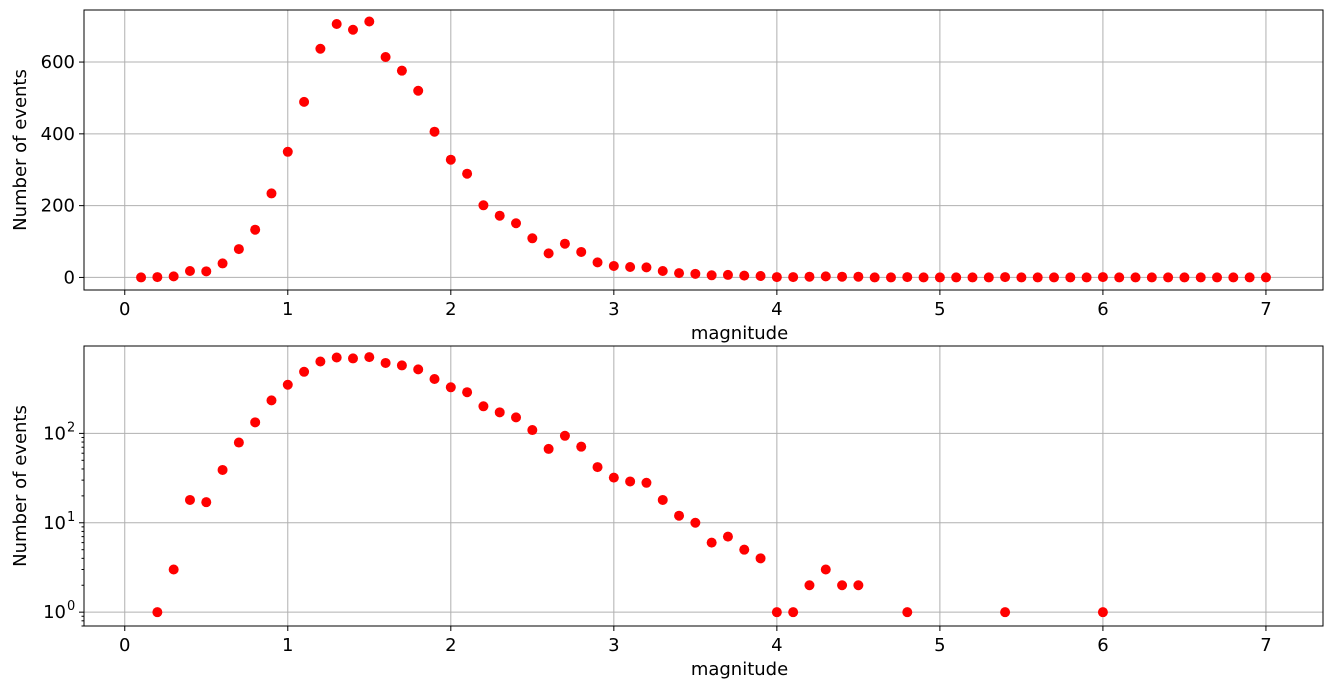 This screenshot has height=689, width=1332. Describe the element at coordinates (939, 645) in the screenshot. I see `x-tick-label: 5` at that location.